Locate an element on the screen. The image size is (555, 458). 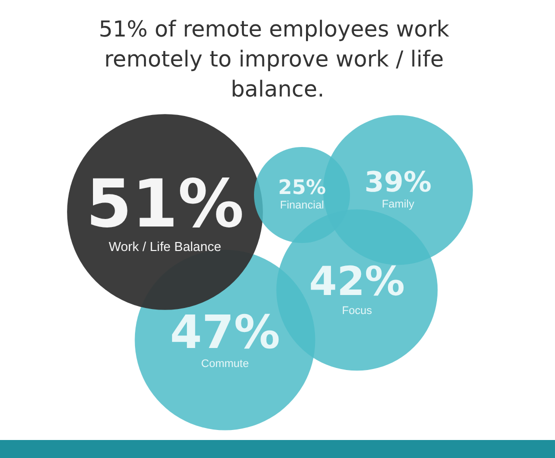
category-label: Focus is located at coordinates (357, 311).